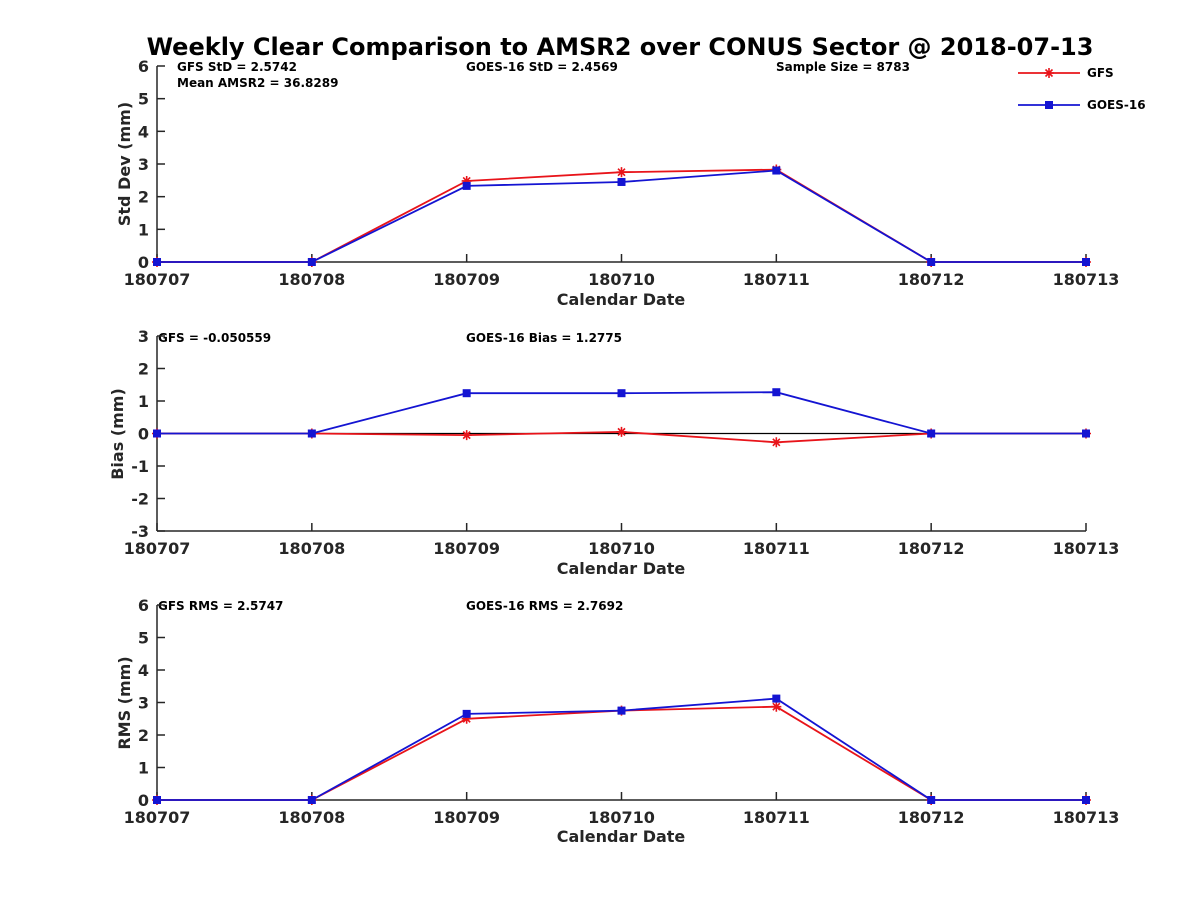  Describe the element at coordinates (237, 67) in the screenshot. I see `gfs-std-annotation: GFS StD = 2.5742` at that location.